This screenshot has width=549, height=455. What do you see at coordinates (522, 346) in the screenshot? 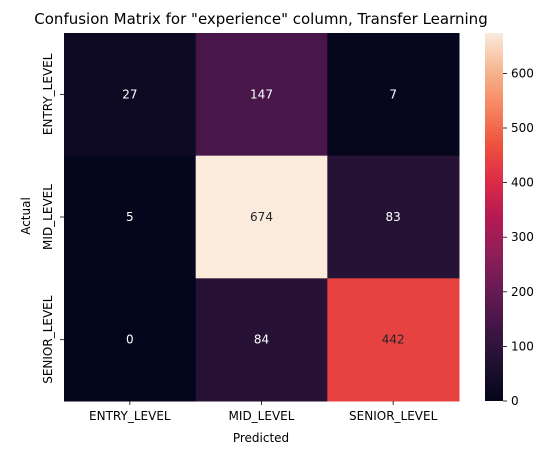
I see `colorbar-tick-label: 100` at bounding box center [522, 346].